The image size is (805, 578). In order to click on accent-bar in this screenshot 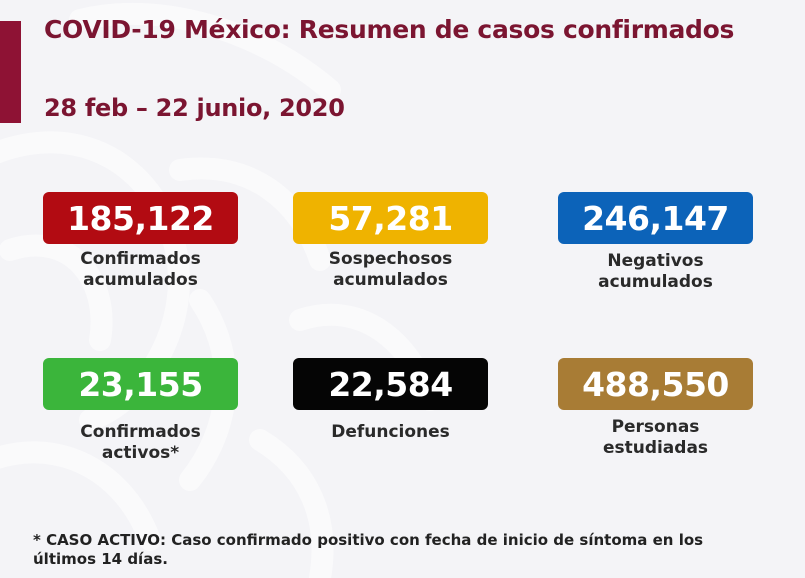, I will do `click(10, 72)`.